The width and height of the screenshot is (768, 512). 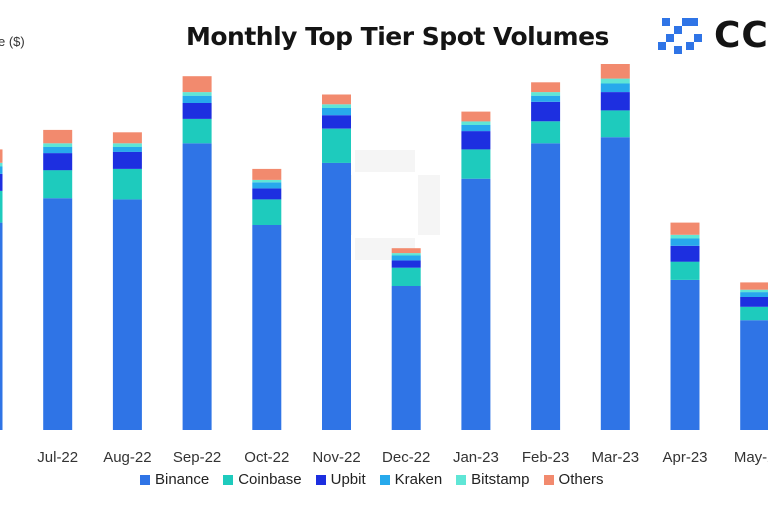 What do you see at coordinates (266, 457) in the screenshot?
I see `x-tick-label: Oct-22` at bounding box center [266, 457].